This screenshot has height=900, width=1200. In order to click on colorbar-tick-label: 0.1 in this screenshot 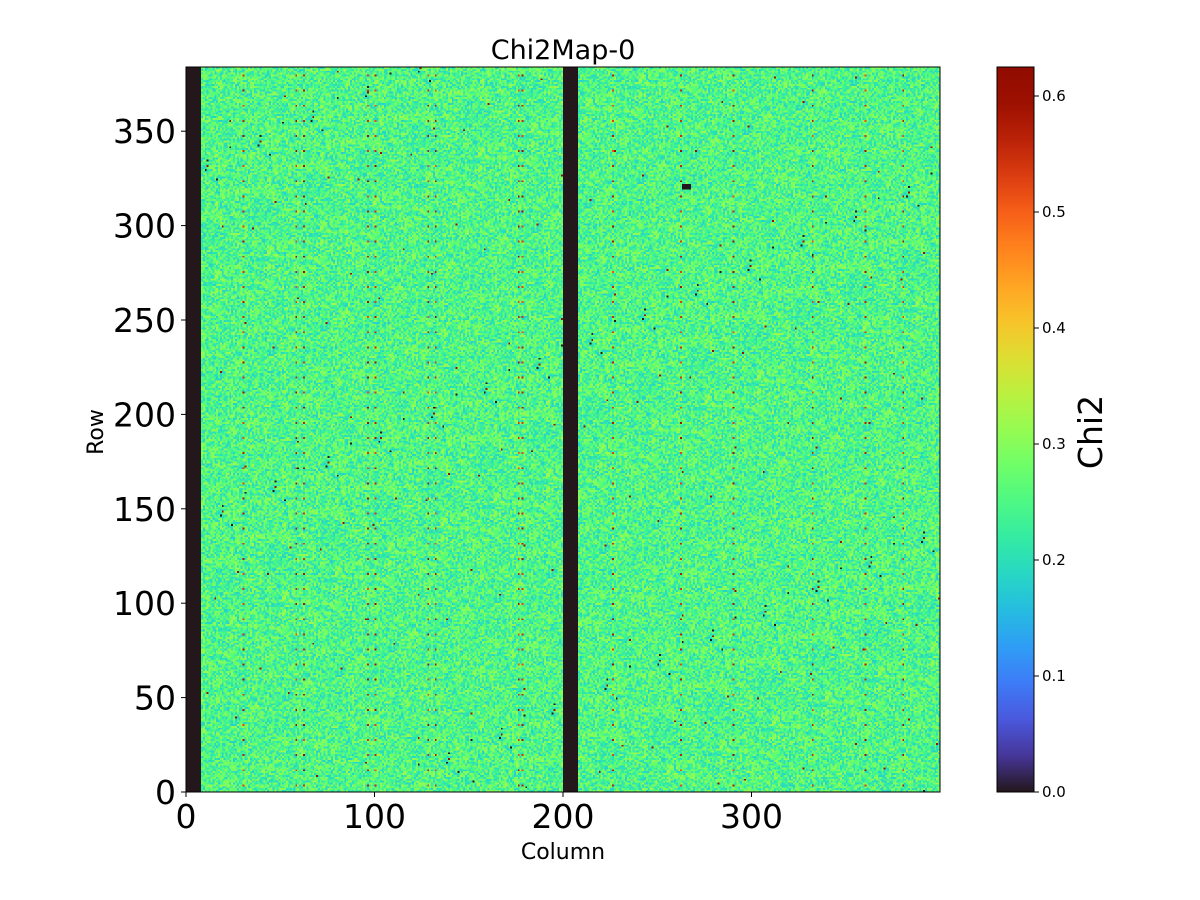, I will do `click(1054, 676)`.